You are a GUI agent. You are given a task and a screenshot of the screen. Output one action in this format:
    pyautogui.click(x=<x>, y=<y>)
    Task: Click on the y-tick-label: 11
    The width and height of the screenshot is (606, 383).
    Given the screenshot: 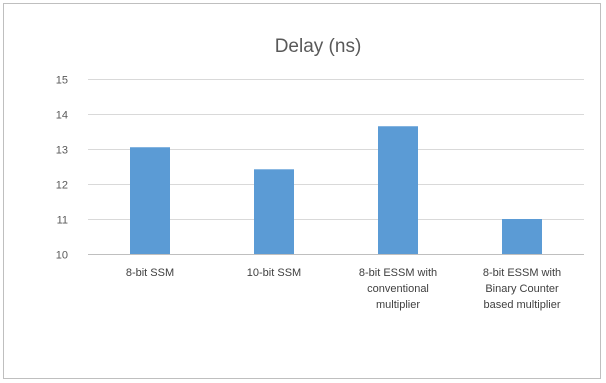 What is the action you would take?
    pyautogui.click(x=62, y=221)
    